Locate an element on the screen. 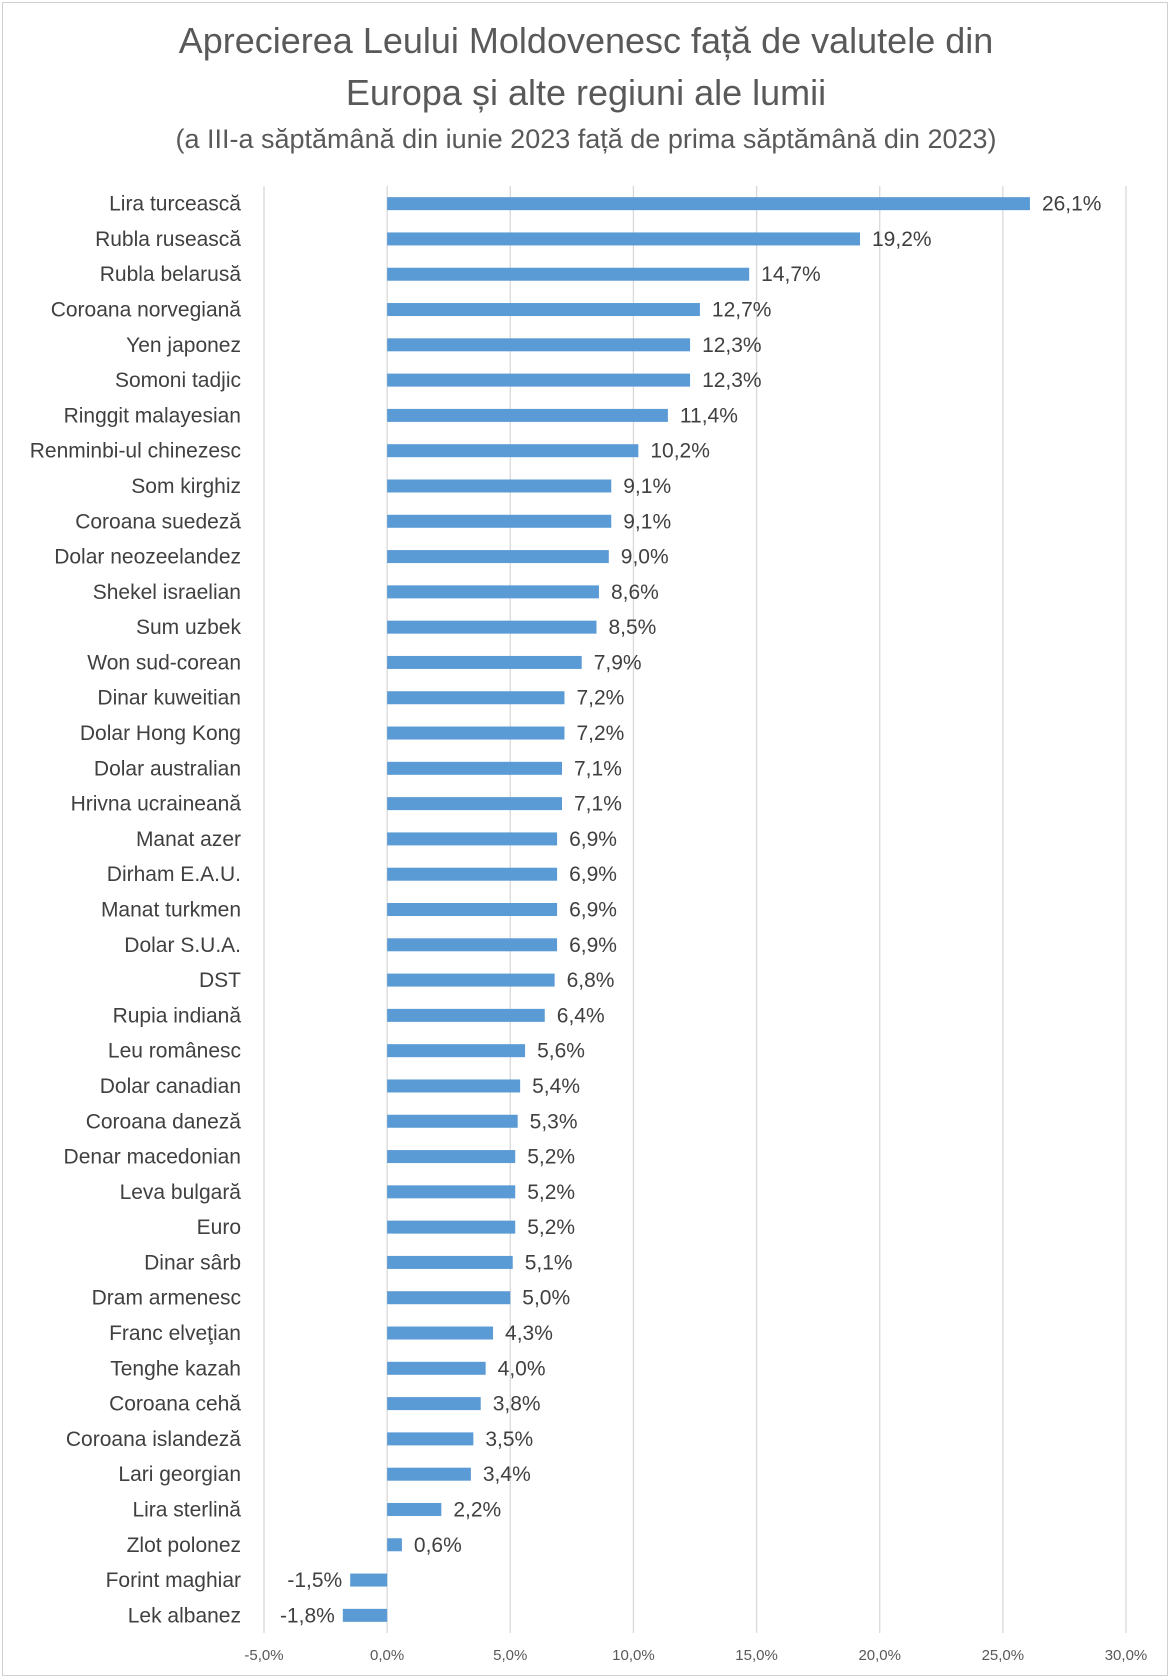  data-label: 10,2% is located at coordinates (680, 451).